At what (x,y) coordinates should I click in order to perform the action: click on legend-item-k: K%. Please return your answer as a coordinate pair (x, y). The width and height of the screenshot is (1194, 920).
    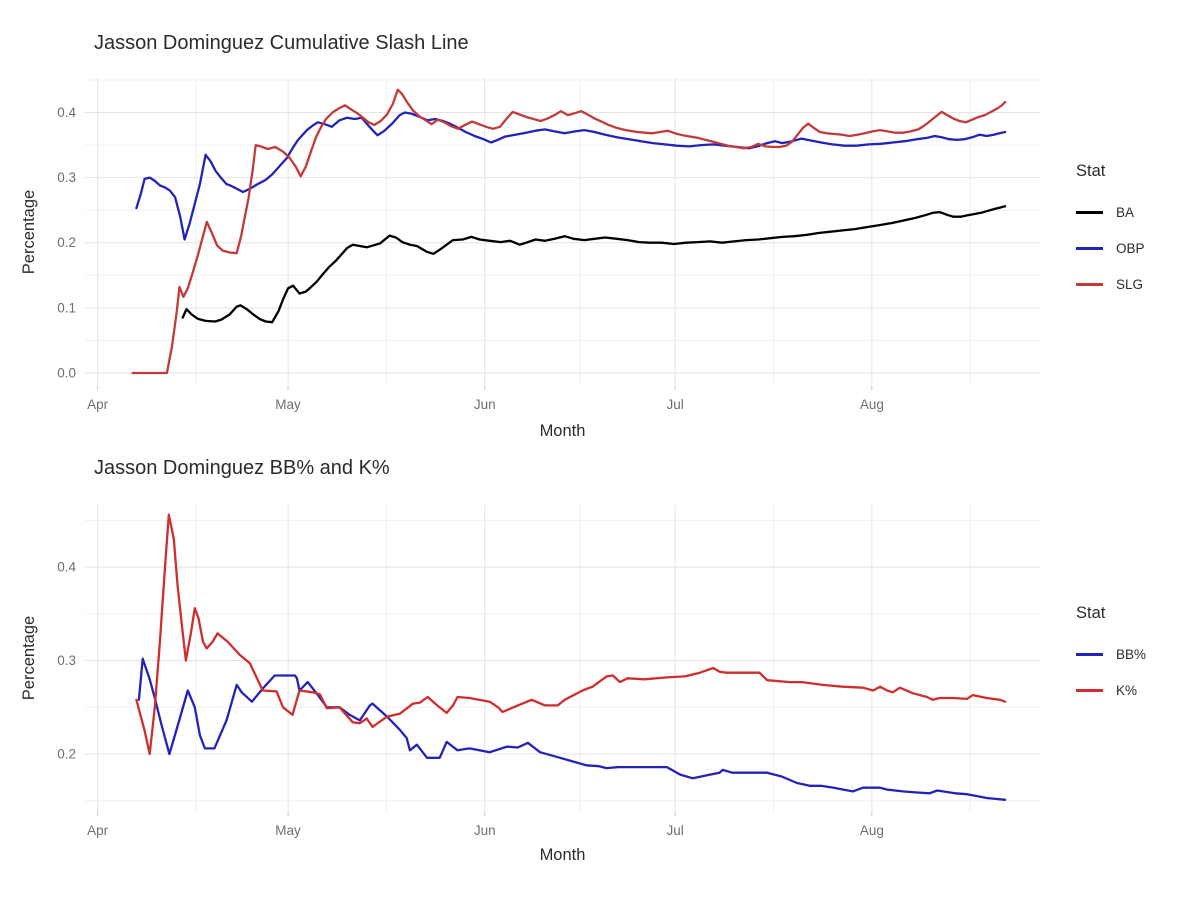
    Looking at the image, I should click on (1135, 690).